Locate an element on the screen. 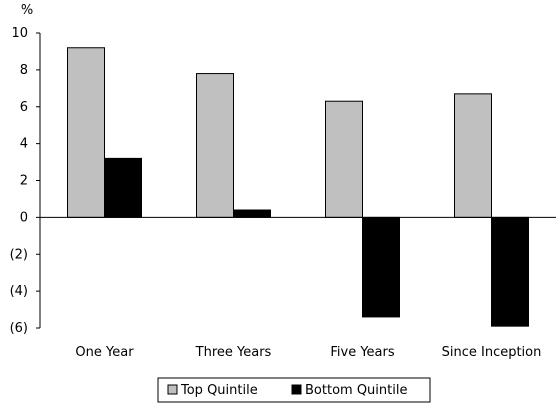 The width and height of the screenshot is (556, 406). y-tick-label: 6 is located at coordinates (24, 107).